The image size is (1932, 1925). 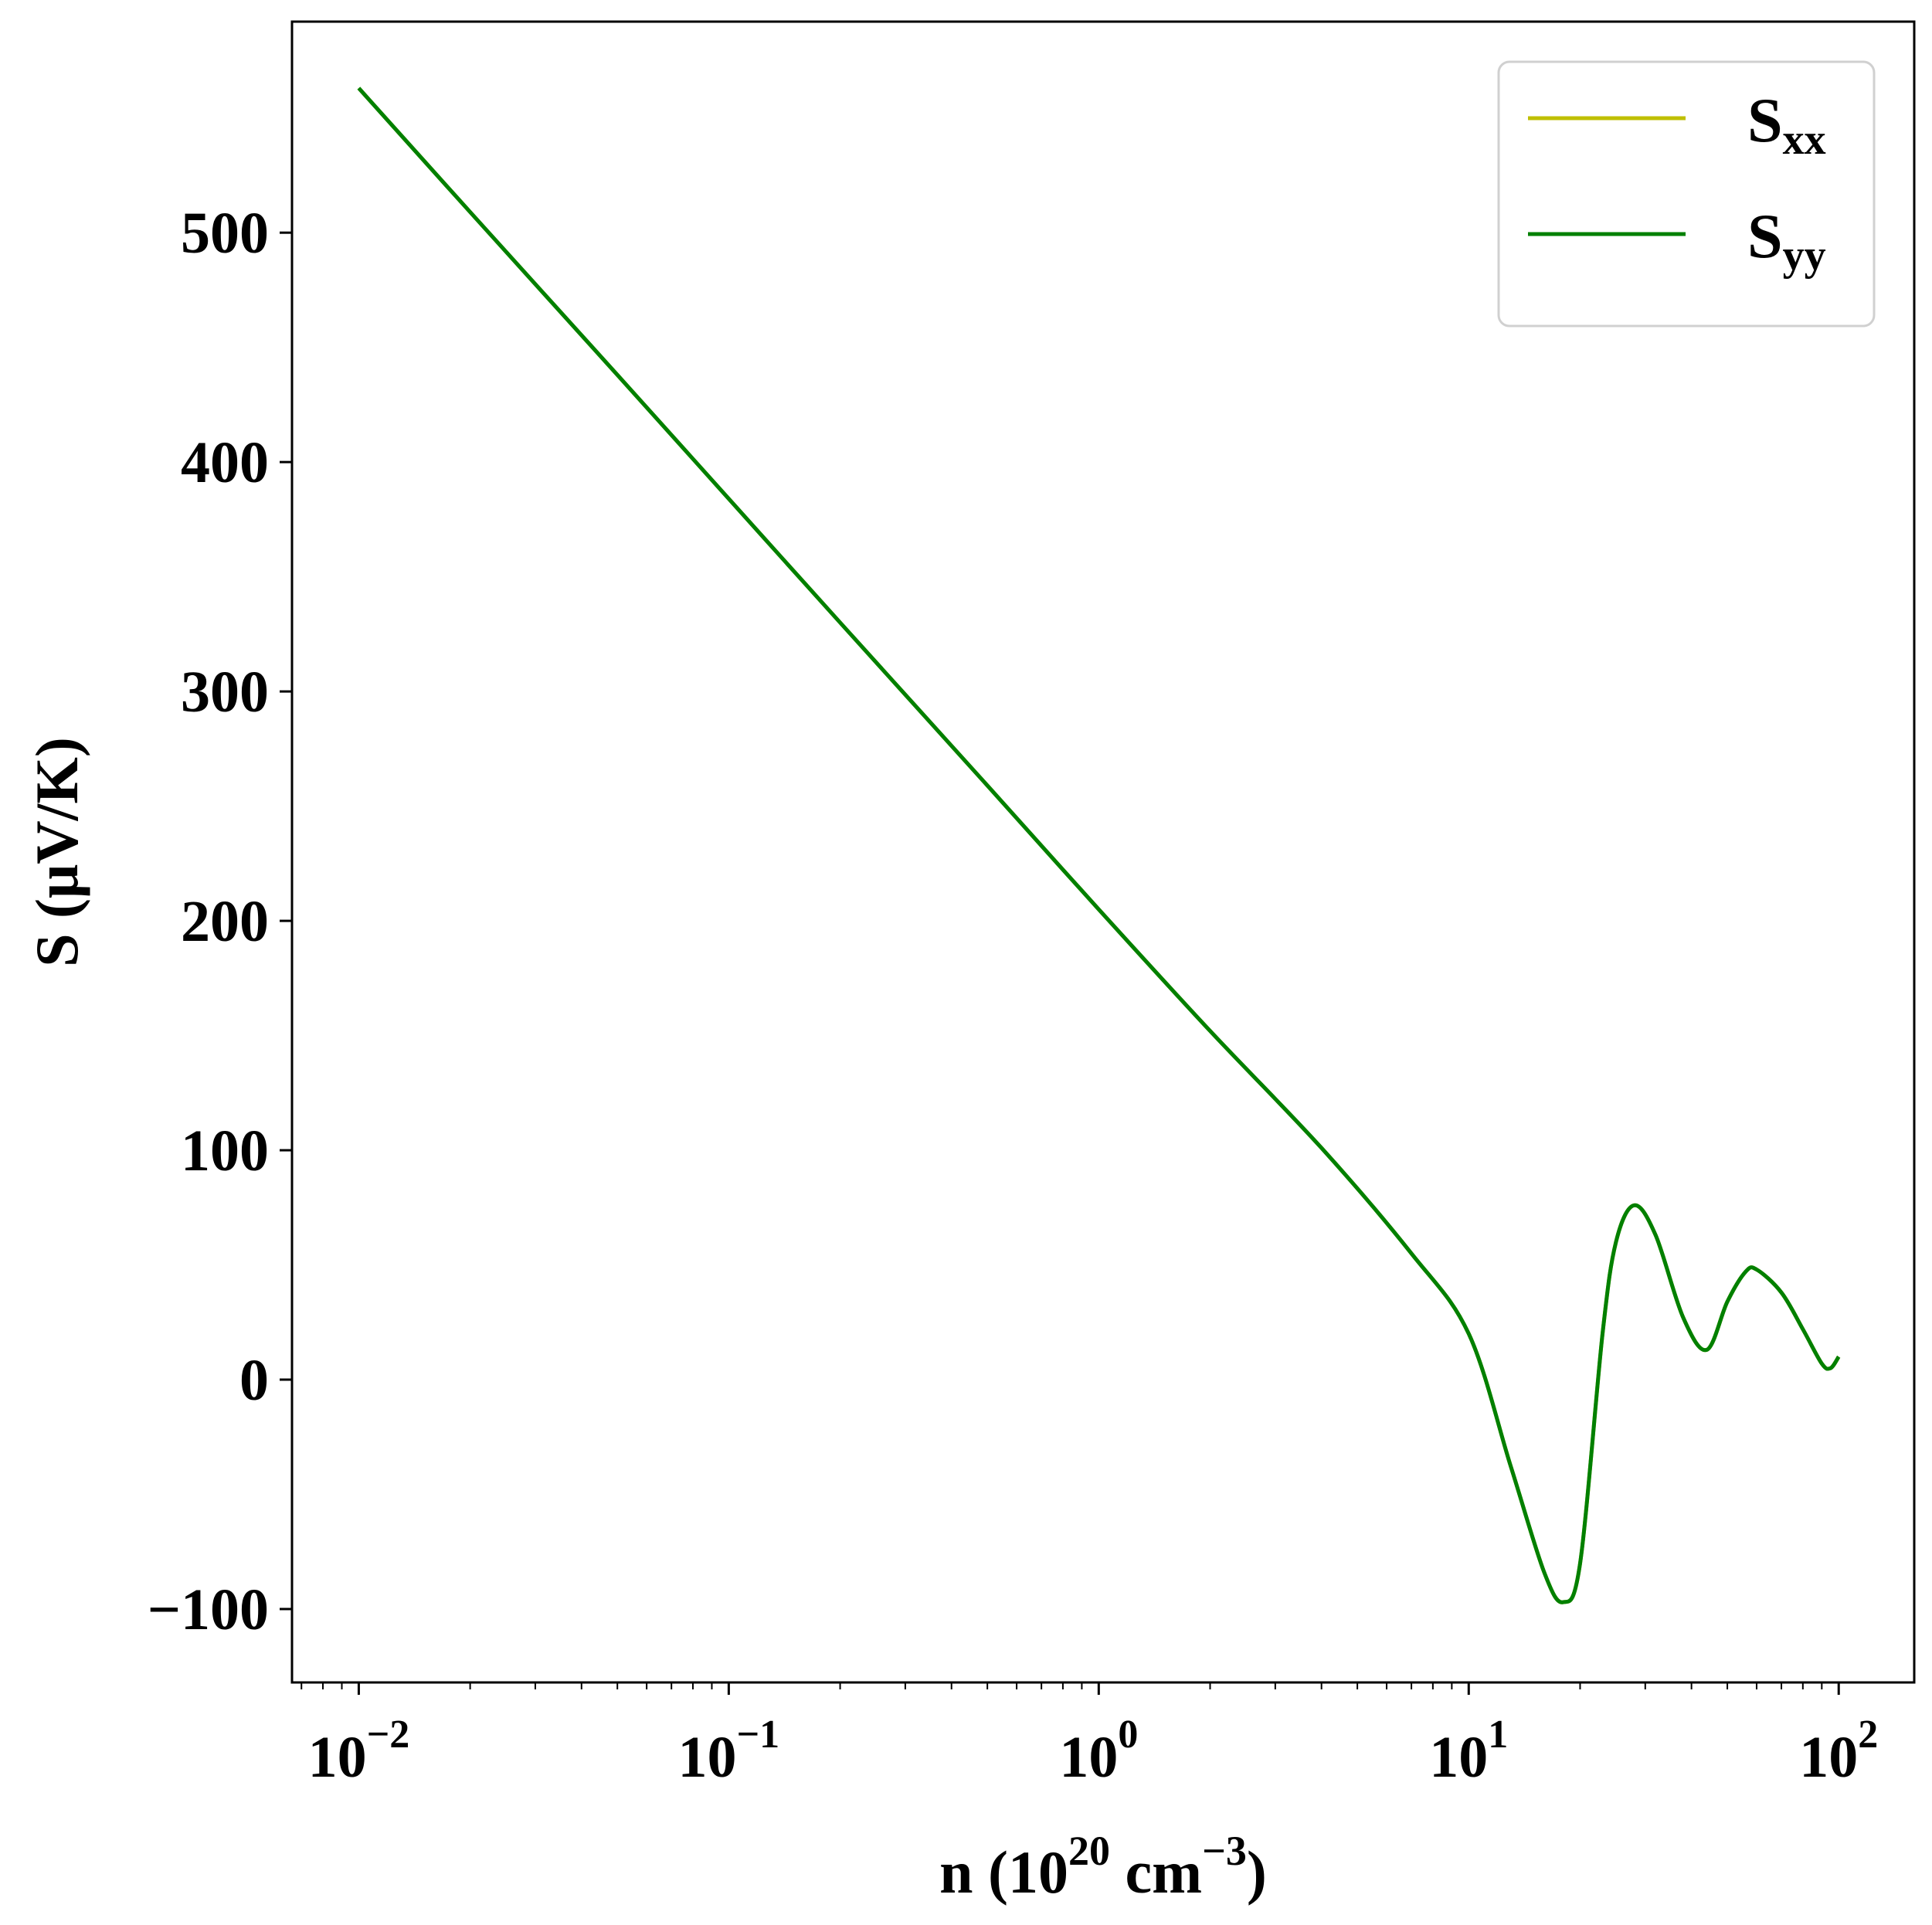 What do you see at coordinates (225, 462) in the screenshot?
I see `y-tick-label: 400` at bounding box center [225, 462].